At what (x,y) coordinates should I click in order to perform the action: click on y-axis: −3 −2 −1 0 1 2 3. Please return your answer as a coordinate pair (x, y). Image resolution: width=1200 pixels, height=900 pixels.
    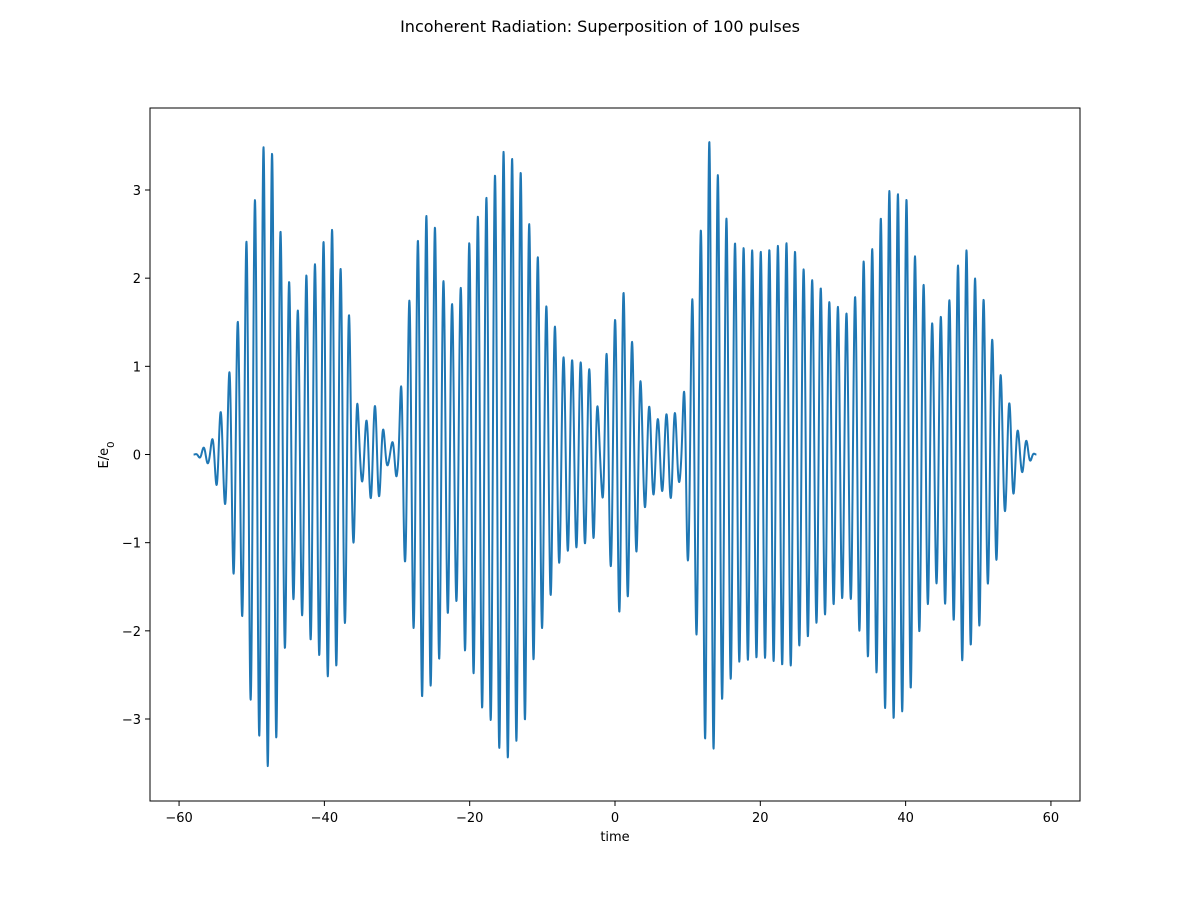
    Looking at the image, I should click on (136, 456).